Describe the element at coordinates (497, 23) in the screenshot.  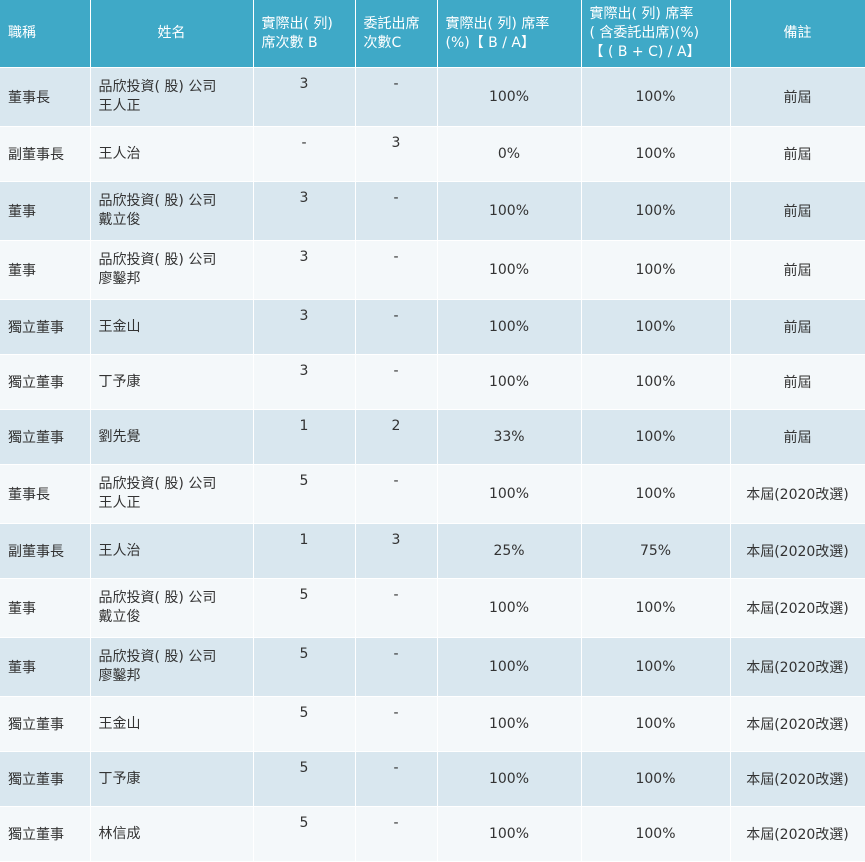
I see `header-rate-line1: 實際出( 列) 席率` at that location.